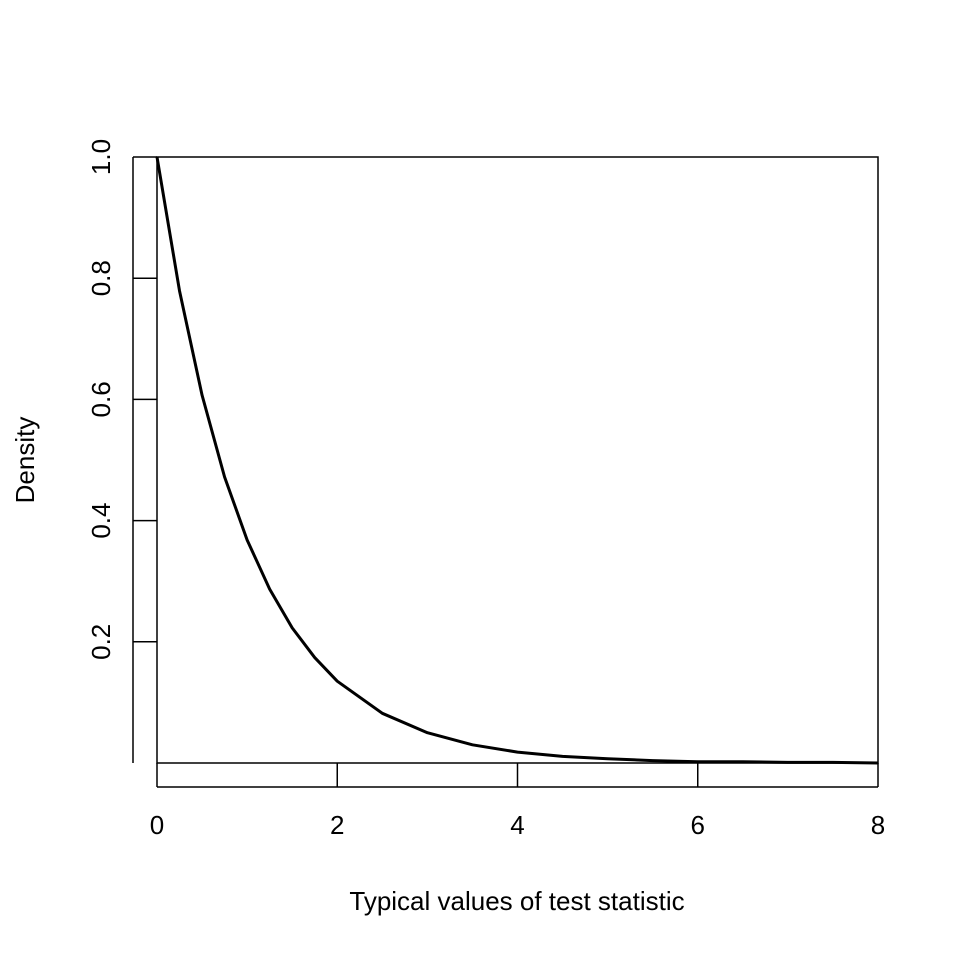  Describe the element at coordinates (698, 825) in the screenshot. I see `x-tick-label: 6` at that location.